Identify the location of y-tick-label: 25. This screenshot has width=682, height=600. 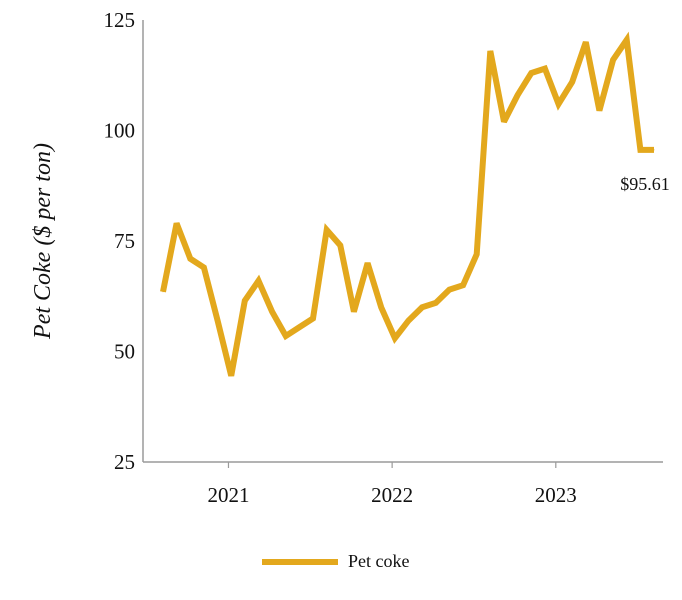
(124, 462).